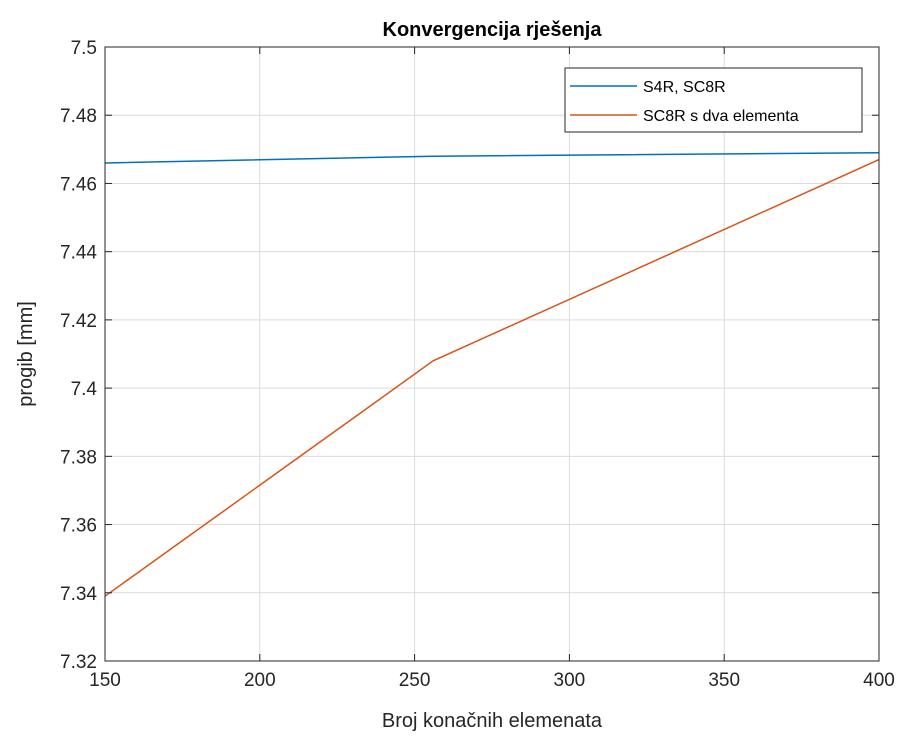  What do you see at coordinates (84, 389) in the screenshot?
I see `y-tick-label: 7.4` at bounding box center [84, 389].